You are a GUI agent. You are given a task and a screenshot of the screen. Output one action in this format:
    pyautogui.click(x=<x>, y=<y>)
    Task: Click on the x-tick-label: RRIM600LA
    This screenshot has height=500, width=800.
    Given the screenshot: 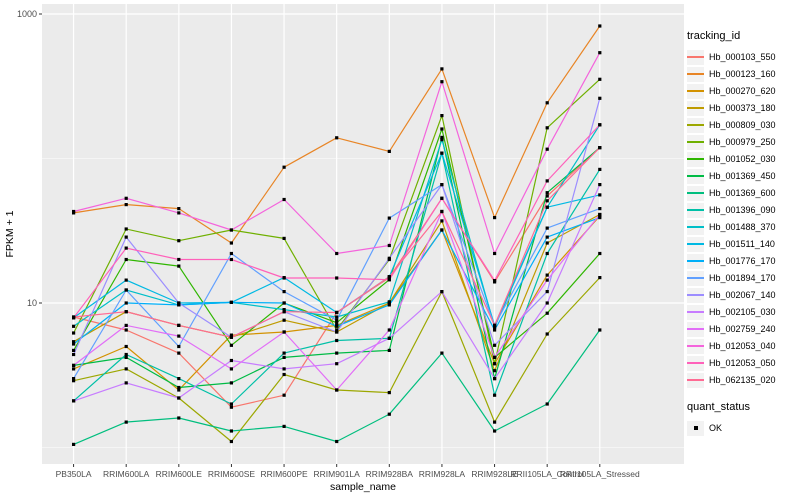 What is the action you would take?
    pyautogui.click(x=126, y=474)
    